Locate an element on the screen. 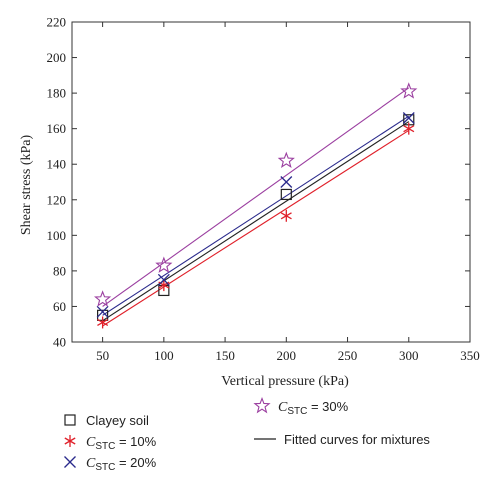  data-point-clayey is located at coordinates (286, 194).